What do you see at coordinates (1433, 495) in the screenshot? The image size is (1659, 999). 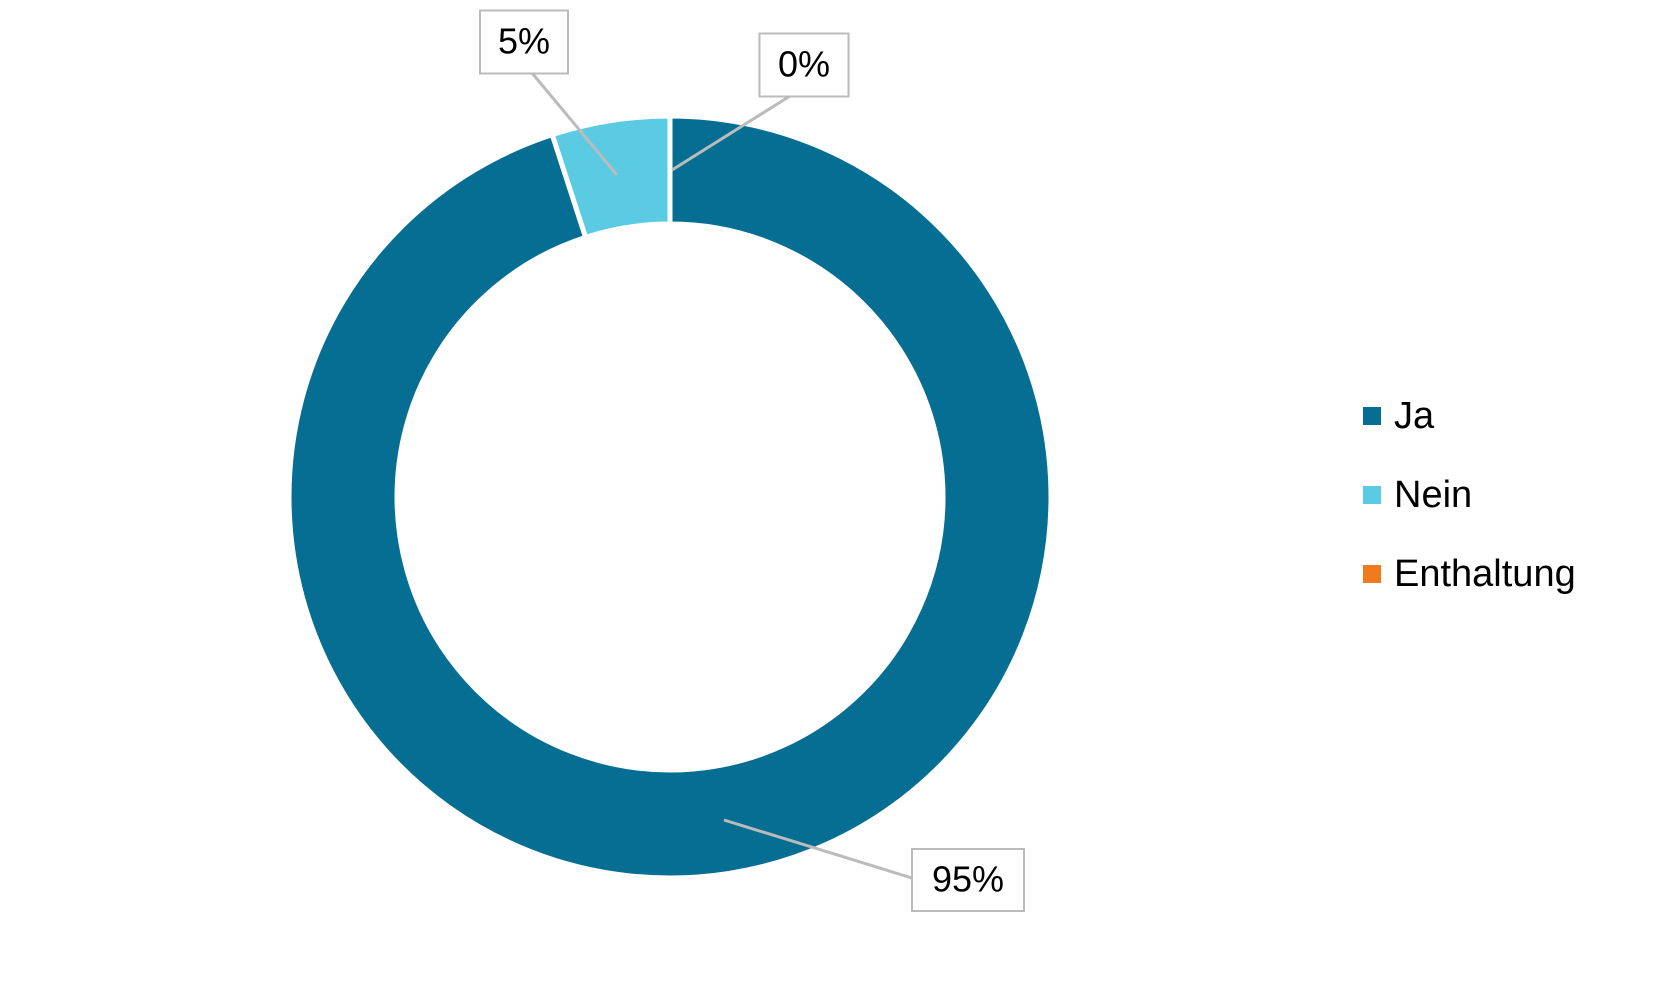 I see `legend-label: Nein` at bounding box center [1433, 495].